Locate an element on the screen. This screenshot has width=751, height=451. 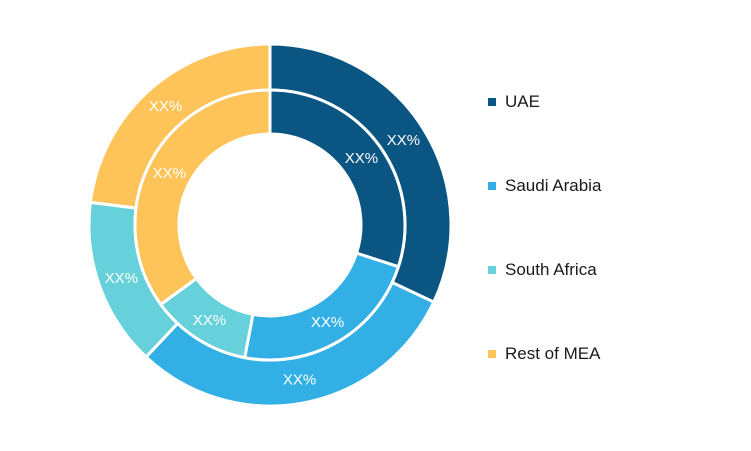
inner-label-south-africa: XX% is located at coordinates (209, 320).